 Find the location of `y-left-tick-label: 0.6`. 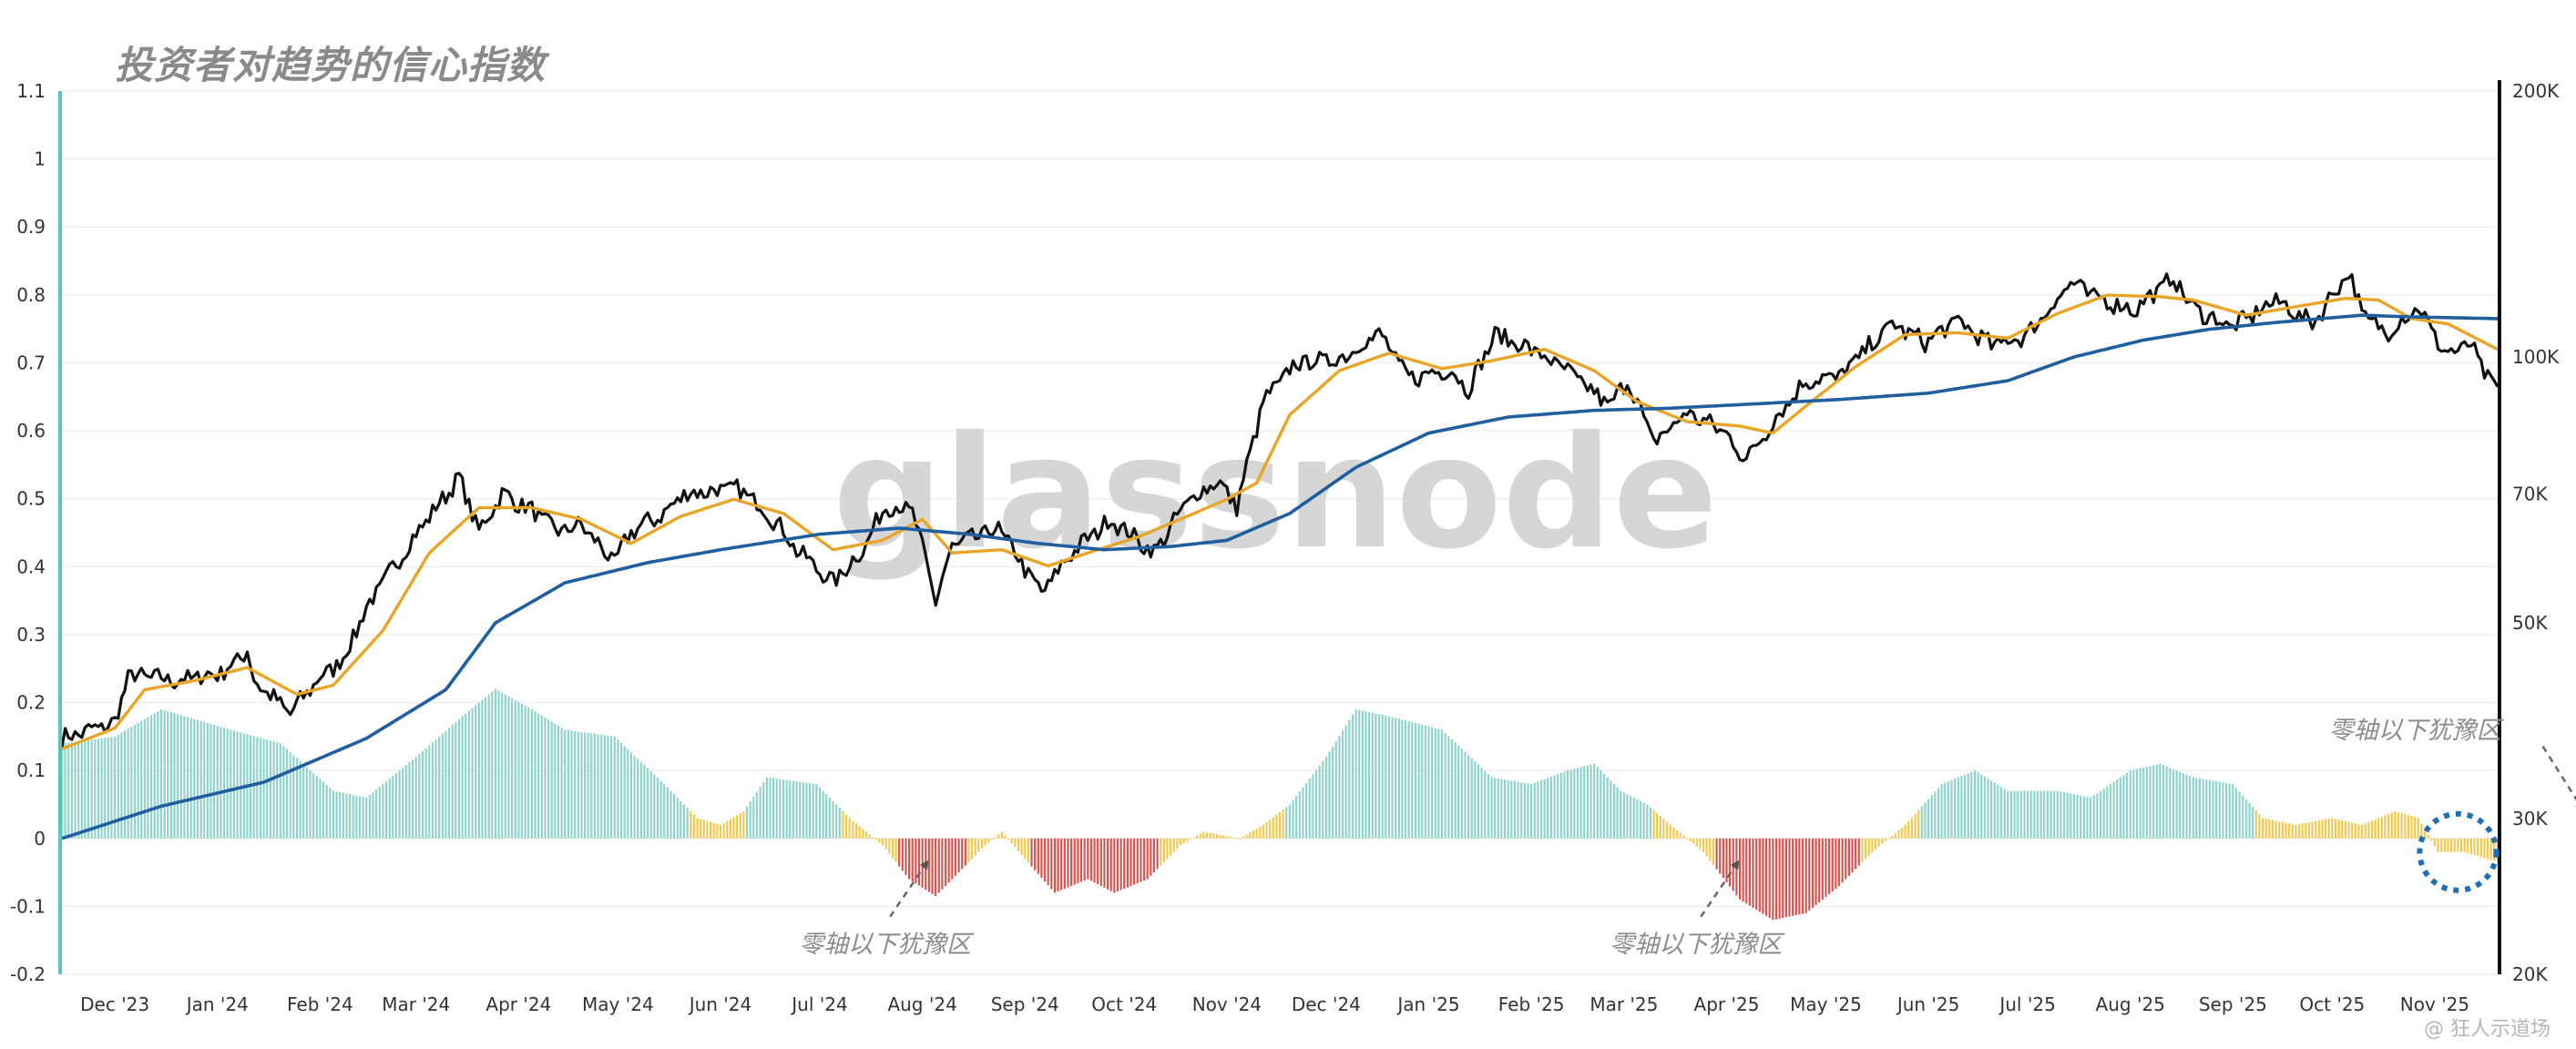

y-left-tick-label: 0.6 is located at coordinates (31, 431).